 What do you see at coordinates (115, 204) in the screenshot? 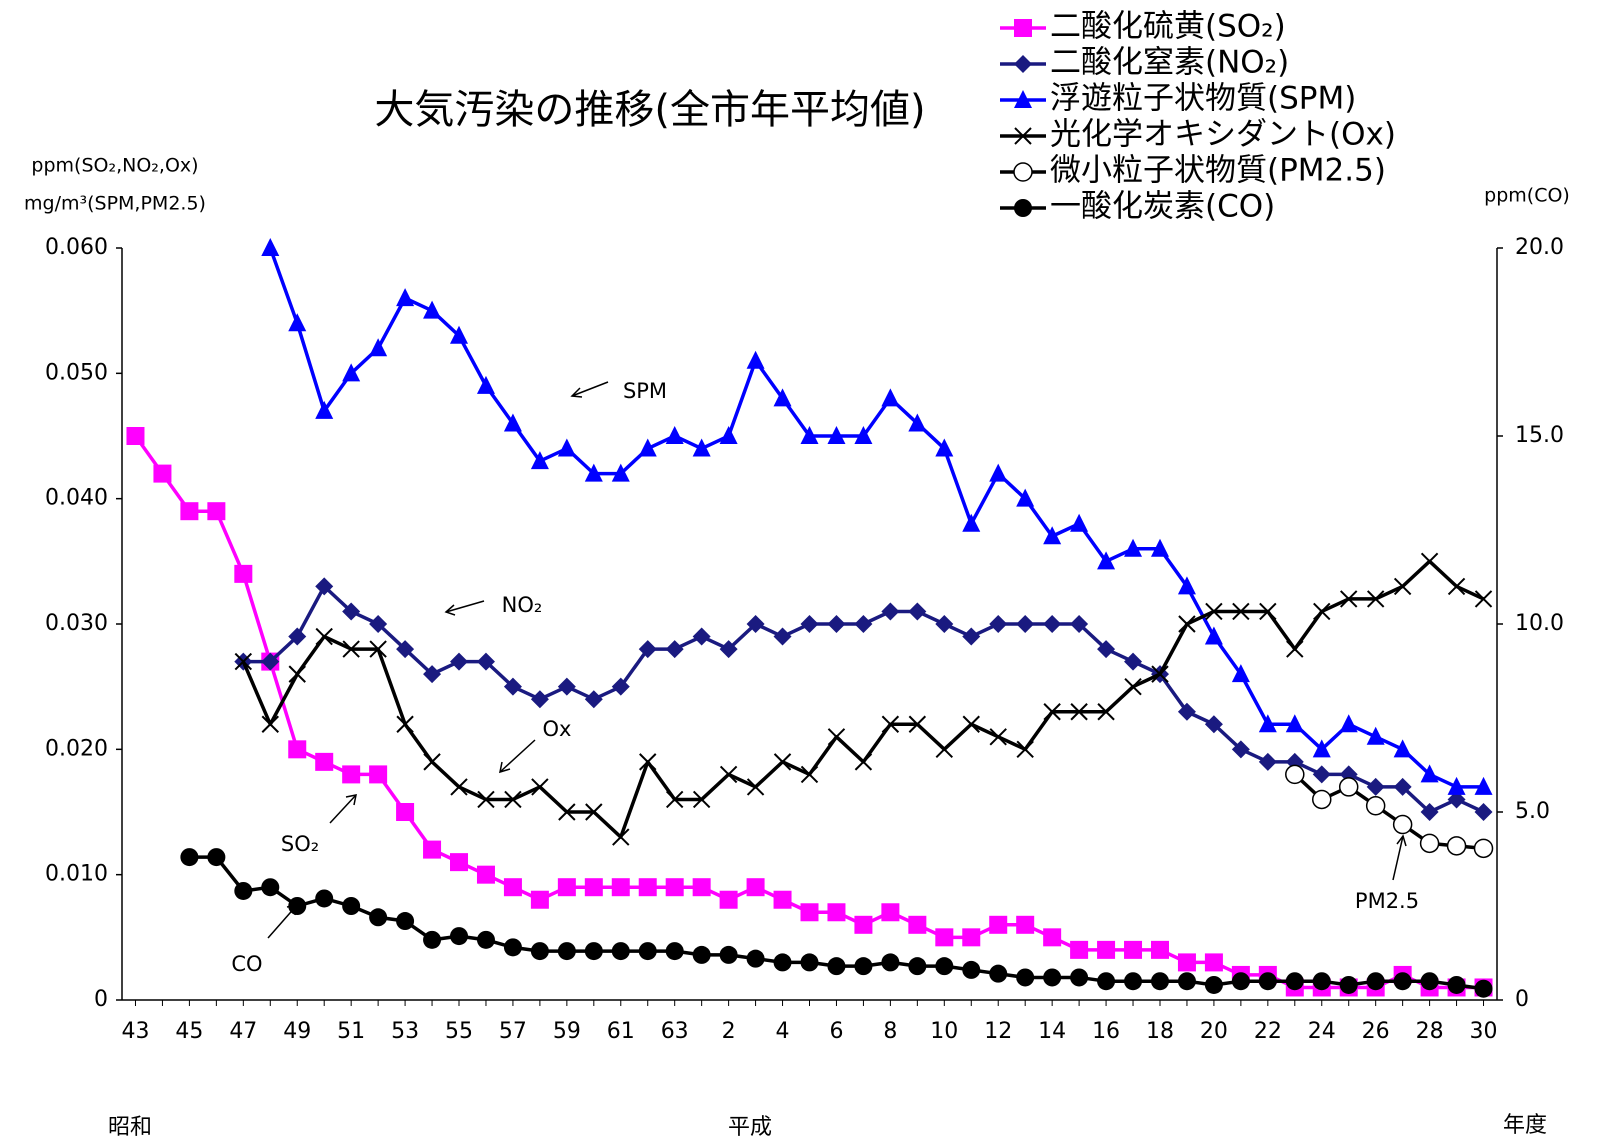
I see `y-axis-label: mg/m³(SPM,PM2.5)` at bounding box center [115, 204].